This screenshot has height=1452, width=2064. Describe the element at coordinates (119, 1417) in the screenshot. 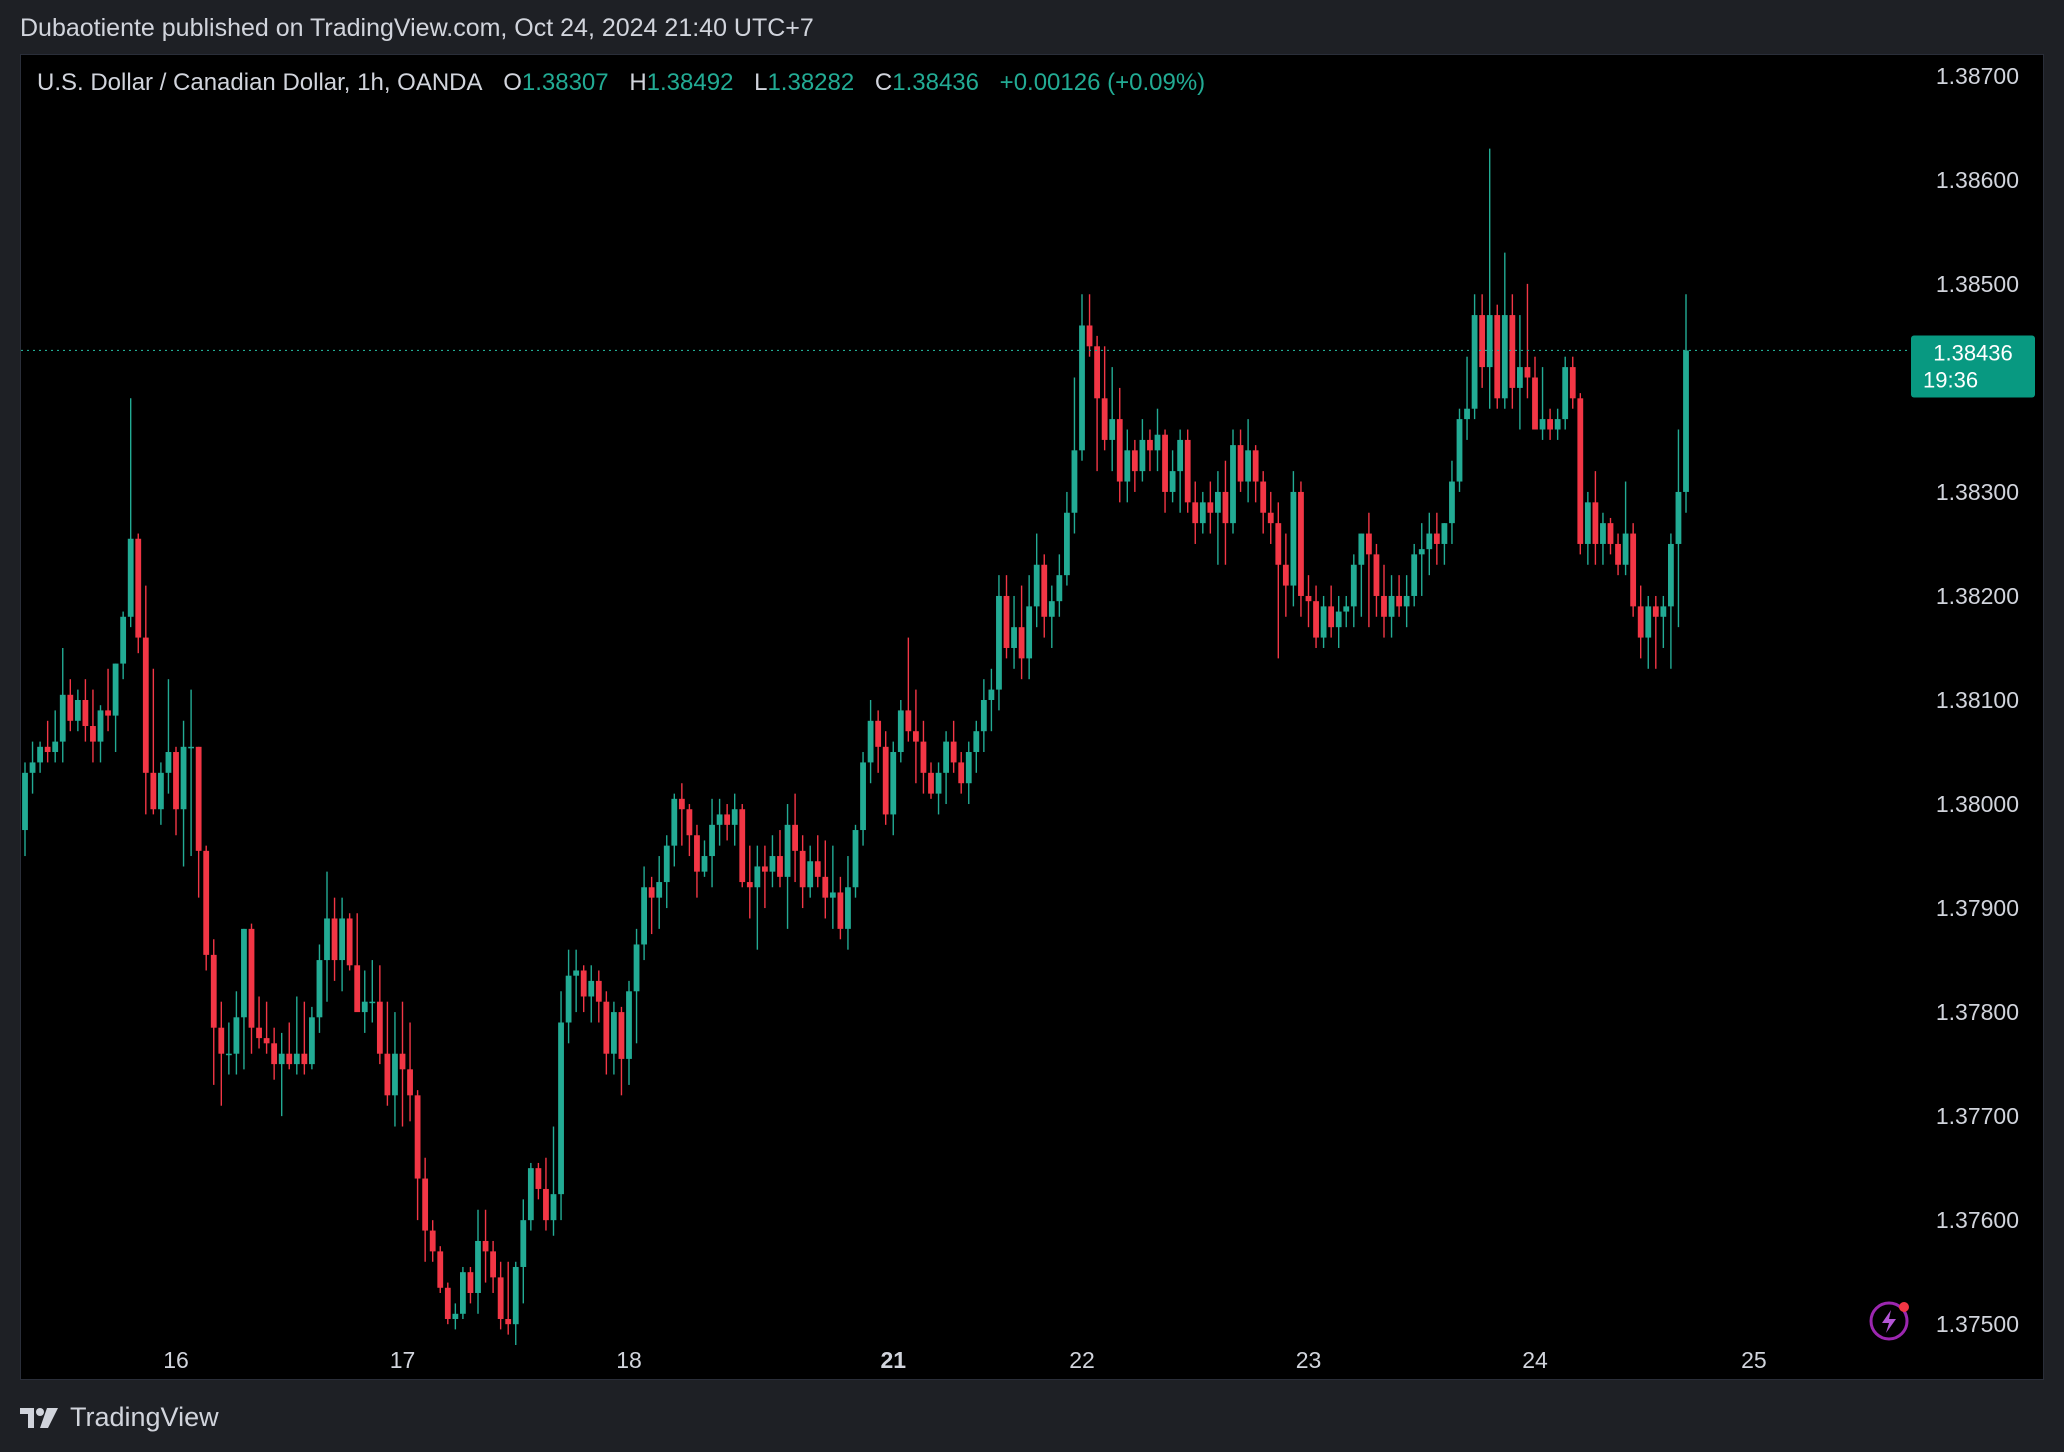

I see `footer-brand: TradingView` at that location.